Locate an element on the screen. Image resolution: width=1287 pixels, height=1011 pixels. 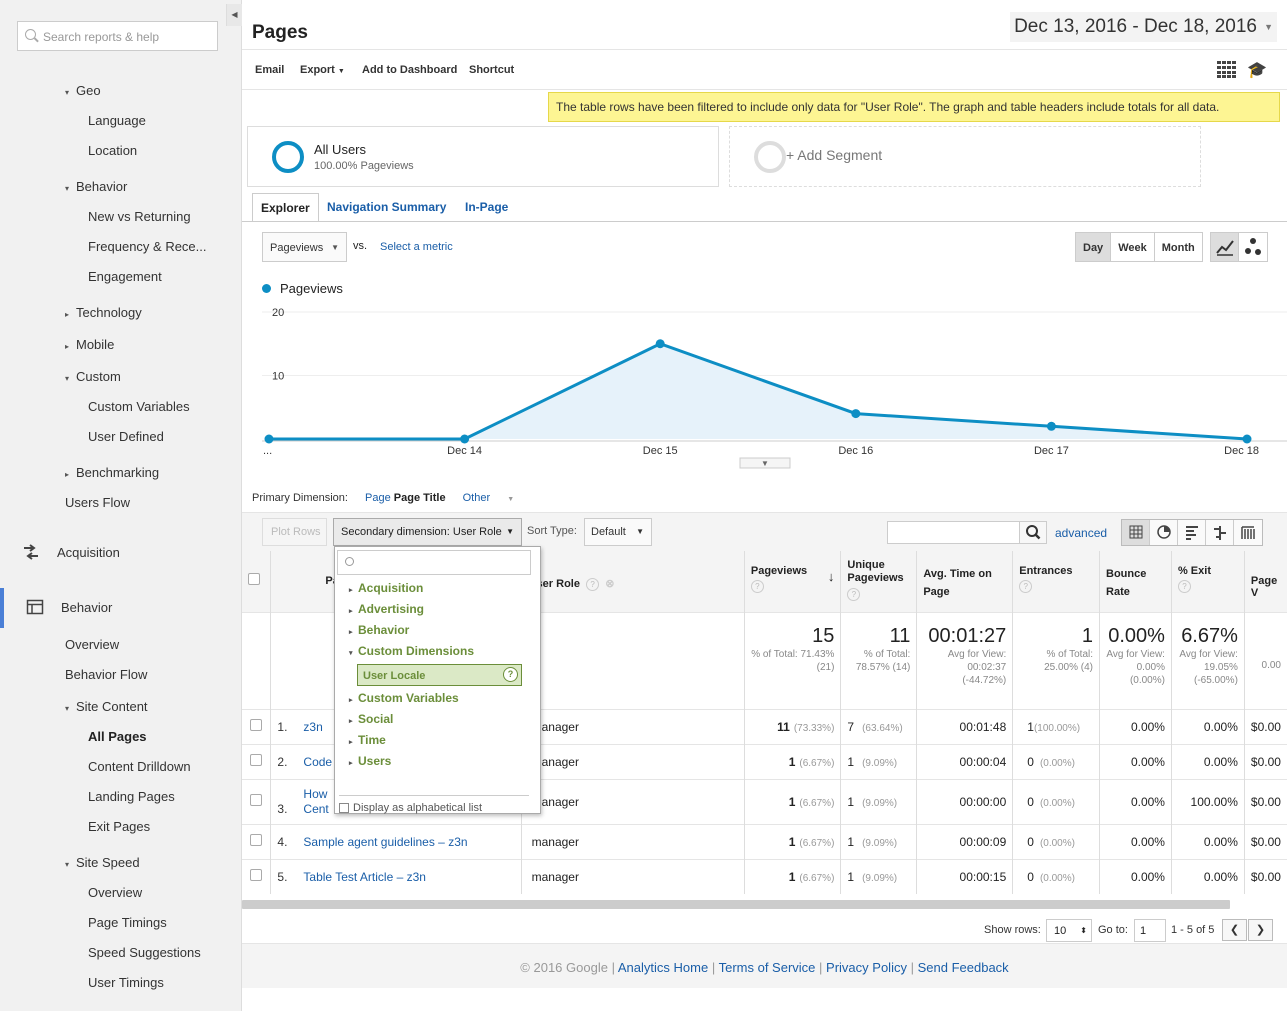
dropdown-group-acquisition: ▸ Acquisition is located at coordinates (386, 588).